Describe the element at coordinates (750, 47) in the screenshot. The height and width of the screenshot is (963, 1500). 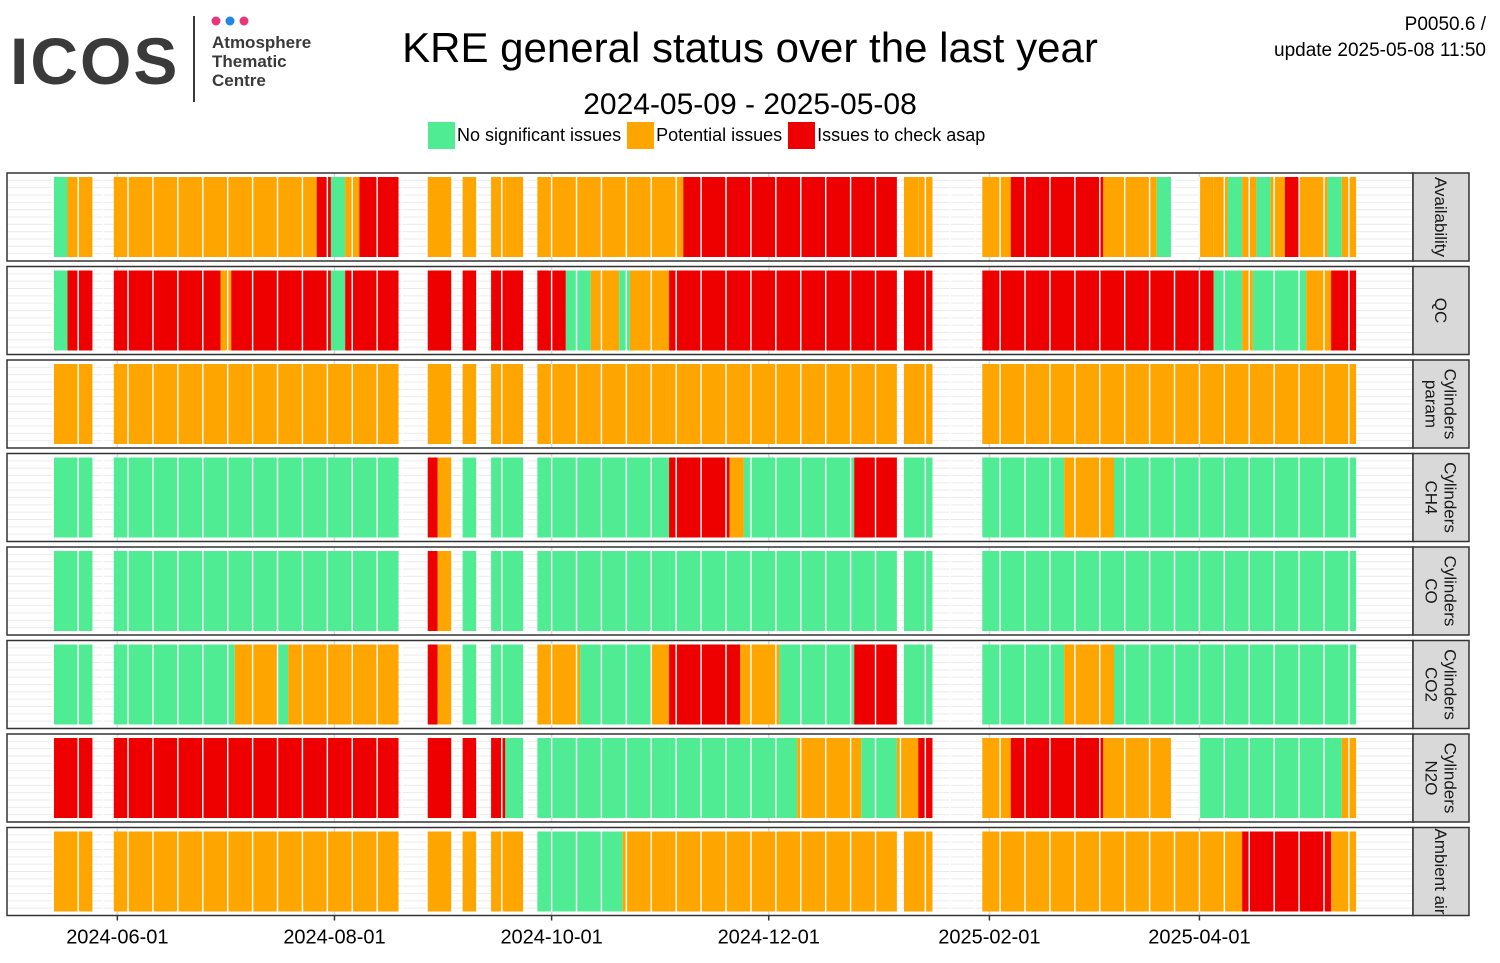
I see `chart-title: KRE general status over the last year` at that location.